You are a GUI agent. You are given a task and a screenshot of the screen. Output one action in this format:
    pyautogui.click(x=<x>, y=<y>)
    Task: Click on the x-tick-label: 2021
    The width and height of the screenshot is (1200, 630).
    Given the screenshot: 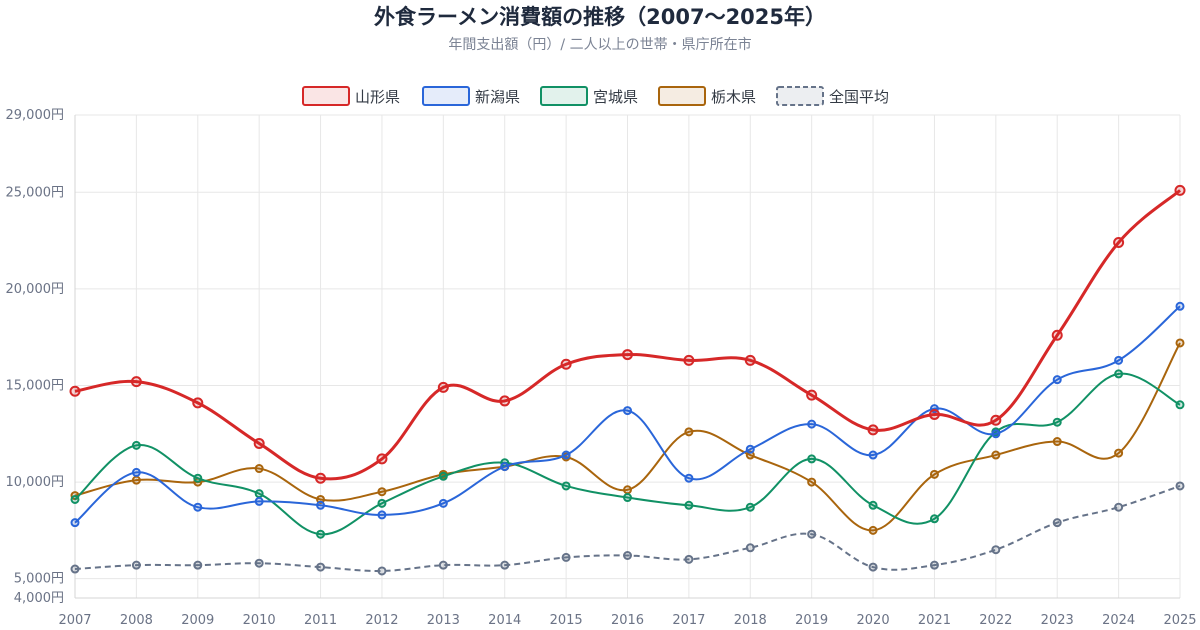 What is the action you would take?
    pyautogui.click(x=934, y=620)
    